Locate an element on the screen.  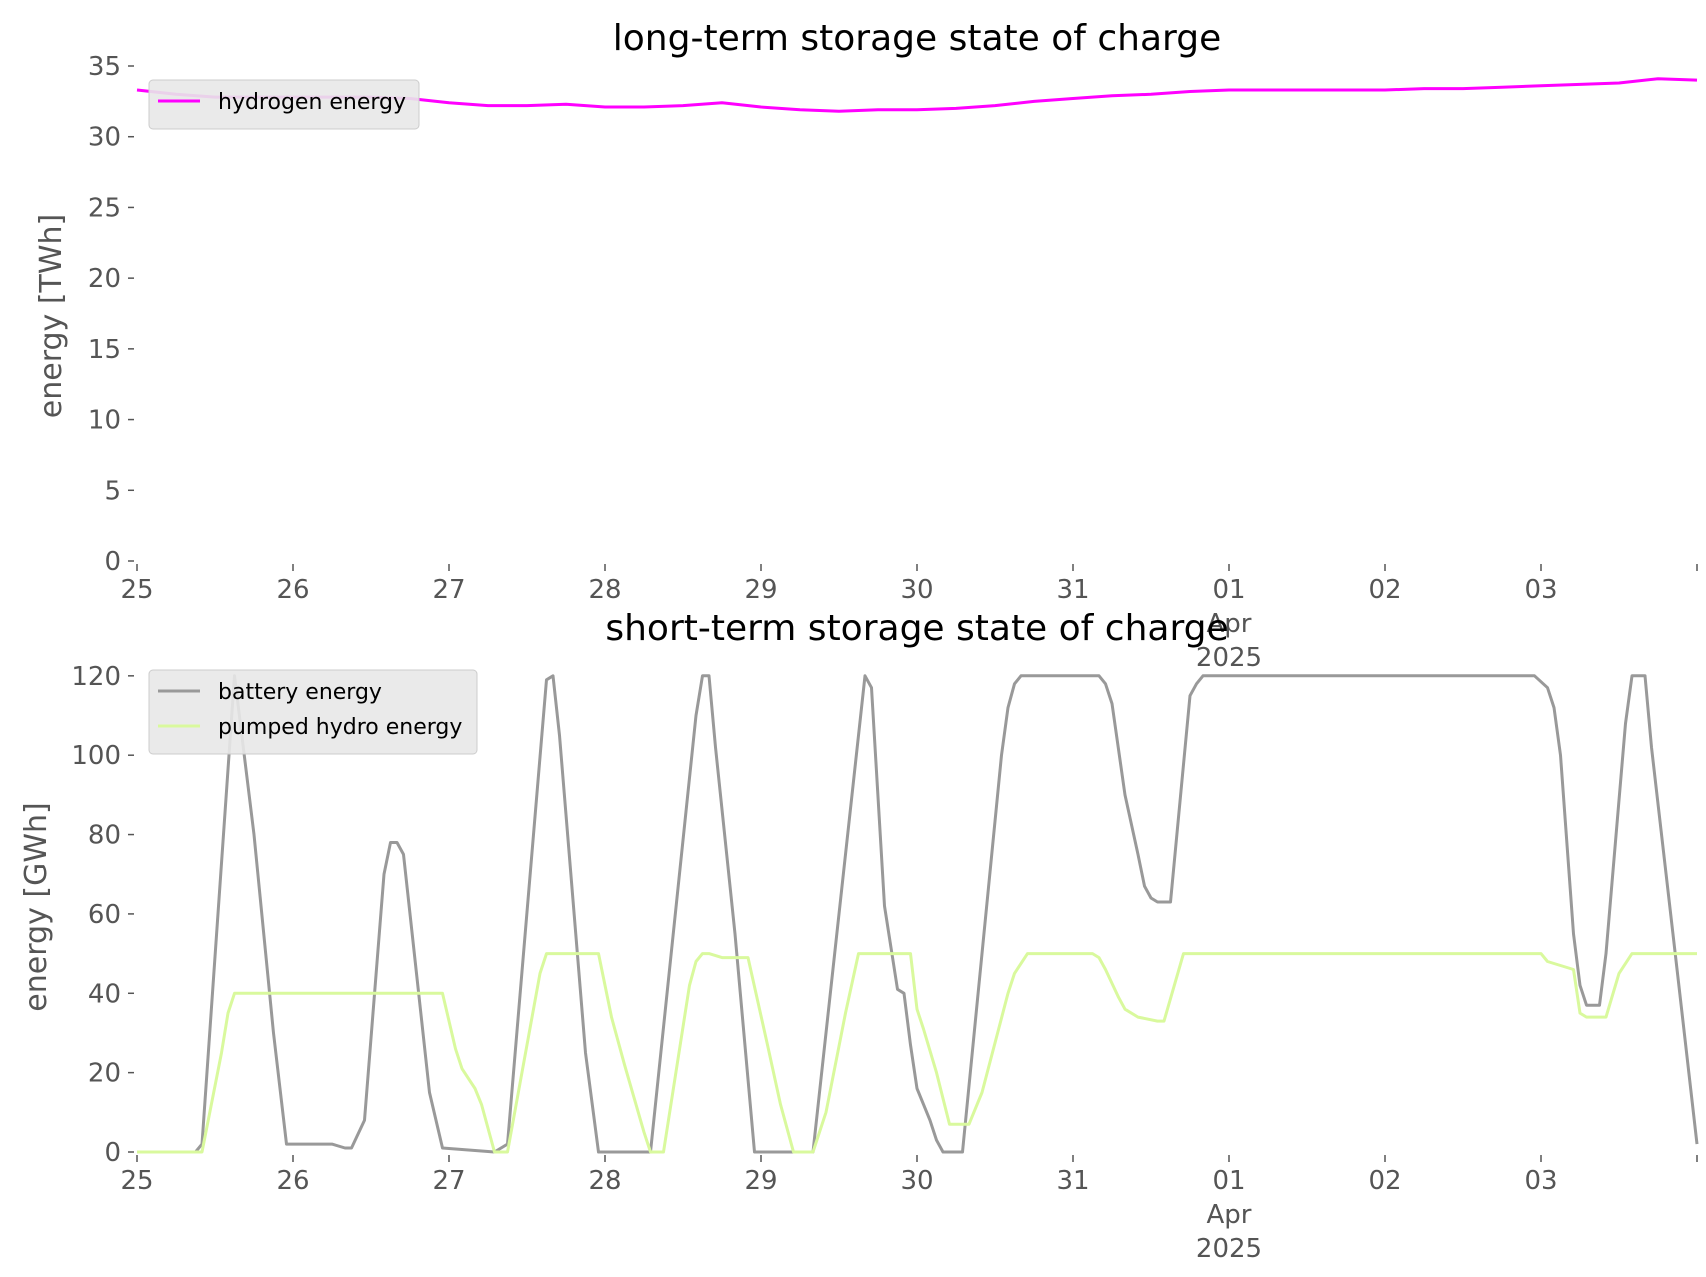
legend: battery energy pumped hydro energy is located at coordinates (313, 712).